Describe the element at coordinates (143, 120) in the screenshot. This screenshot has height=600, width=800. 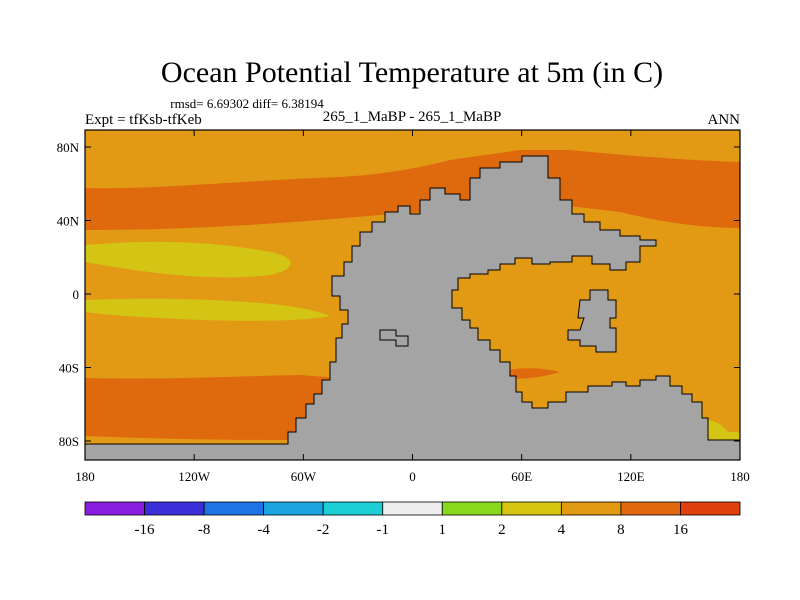
I see `expt-label: Expt = tfKsb-tfKeb` at that location.